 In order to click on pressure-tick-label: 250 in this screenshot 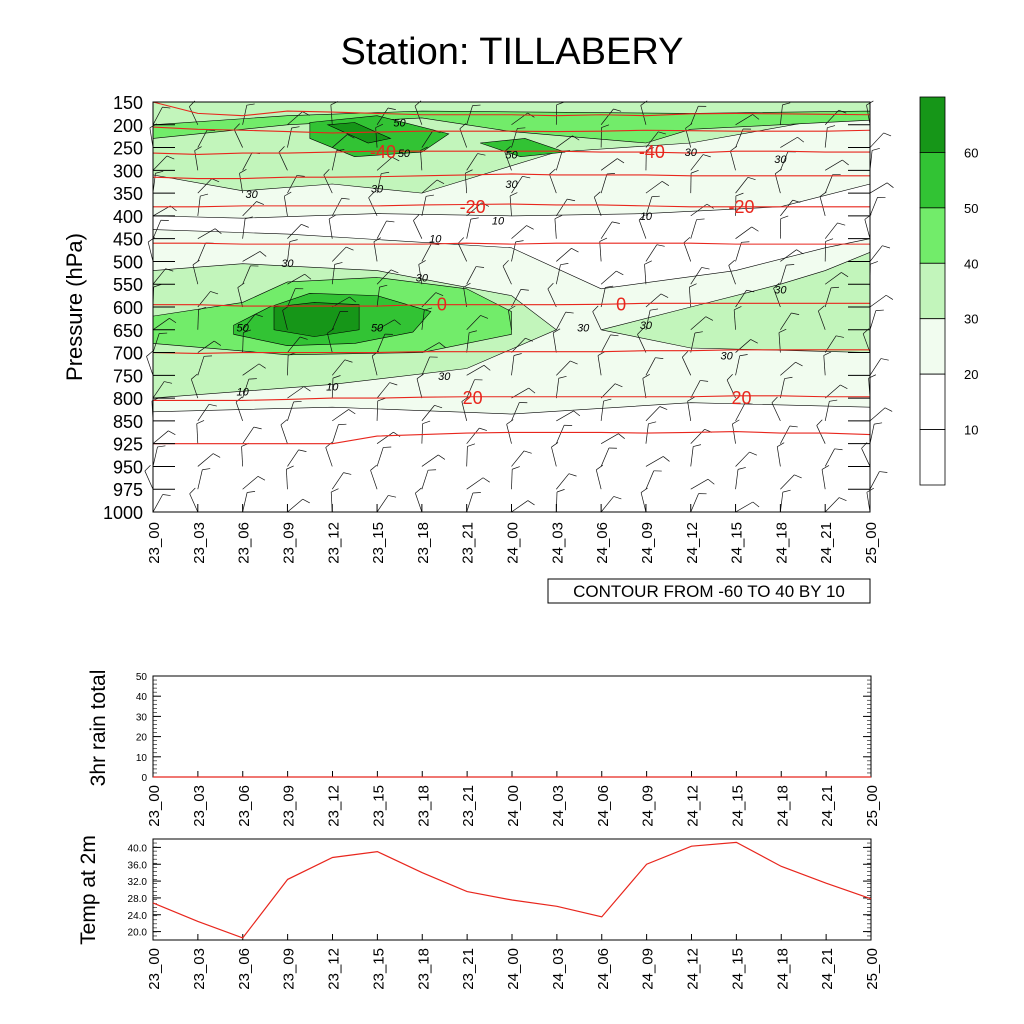, I will do `click(128, 149)`.